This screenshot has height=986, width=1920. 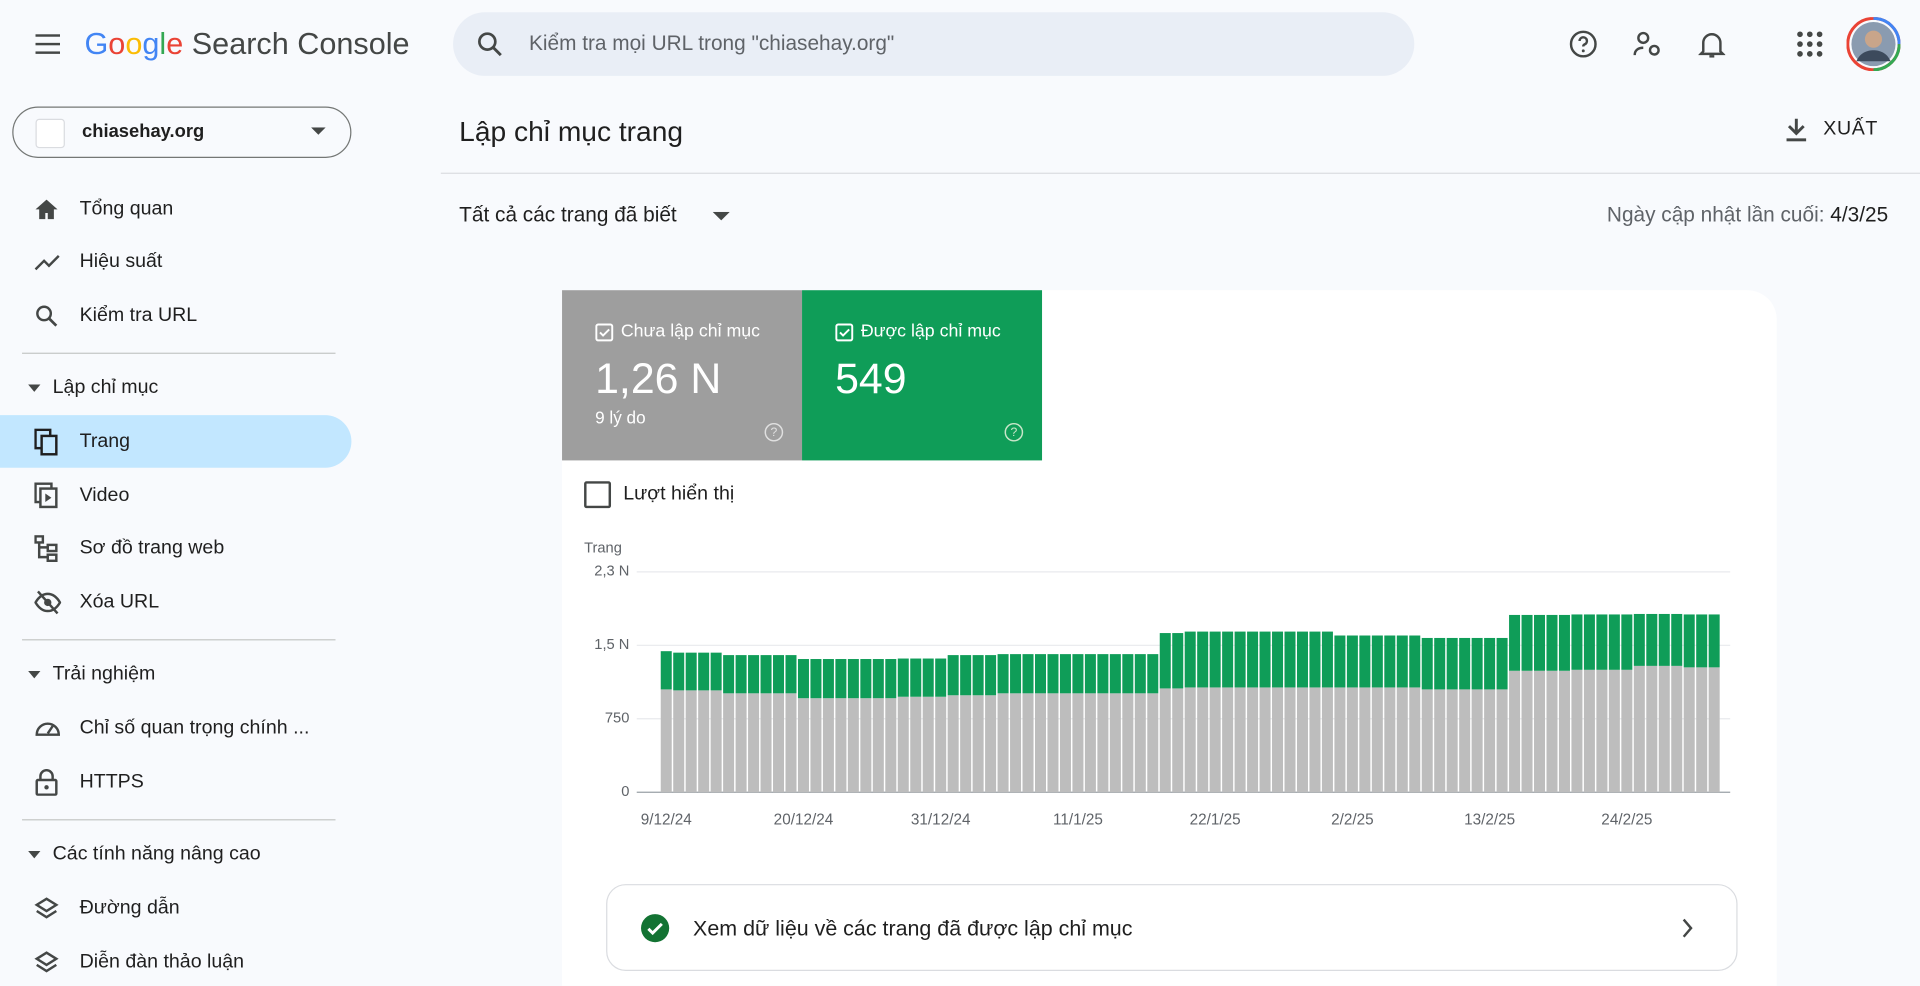 What do you see at coordinates (667, 819) in the screenshot?
I see `x-tick-label: 9/12/24` at bounding box center [667, 819].